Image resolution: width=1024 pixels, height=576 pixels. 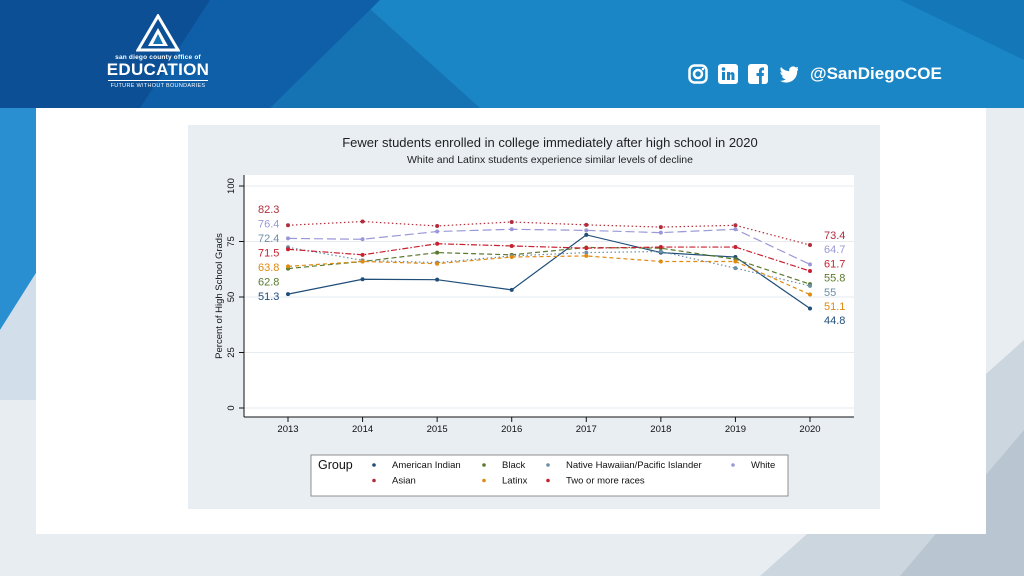 I want to click on legend-marker-black, so click(x=484, y=465).